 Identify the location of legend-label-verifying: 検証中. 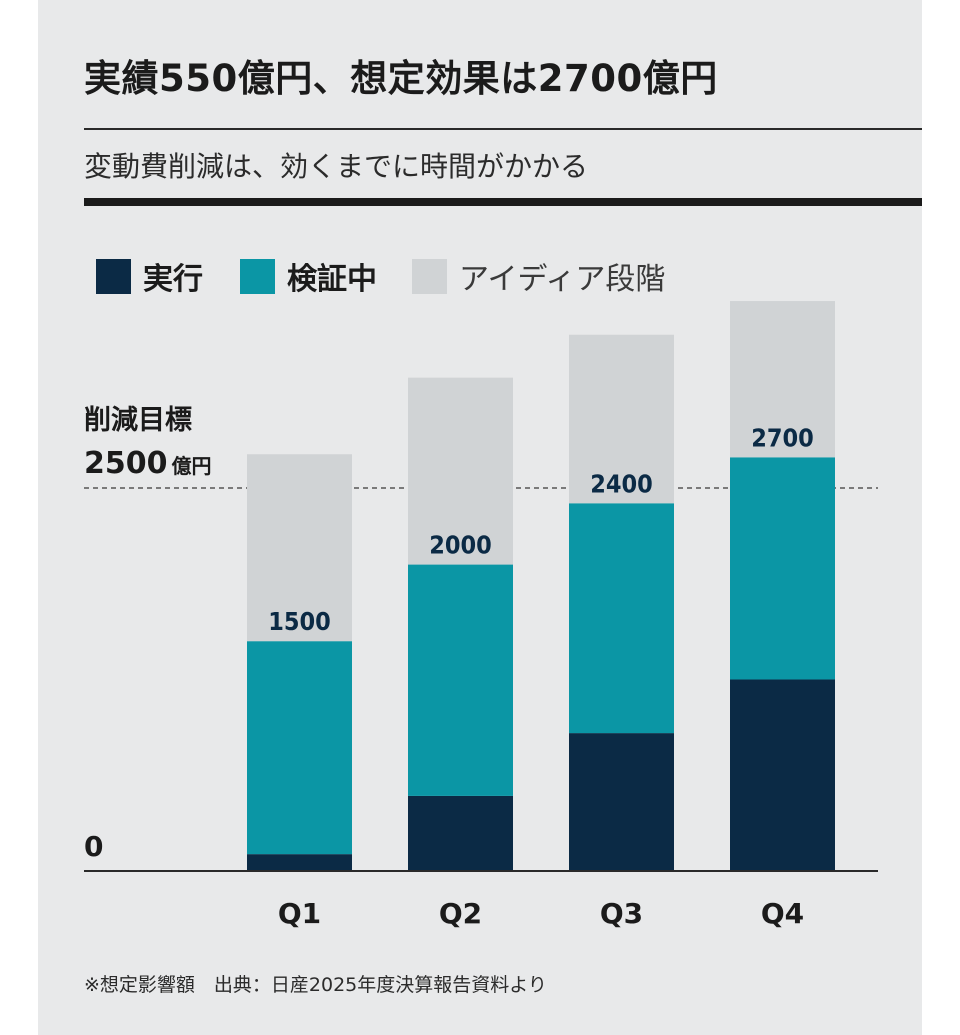
(332, 279).